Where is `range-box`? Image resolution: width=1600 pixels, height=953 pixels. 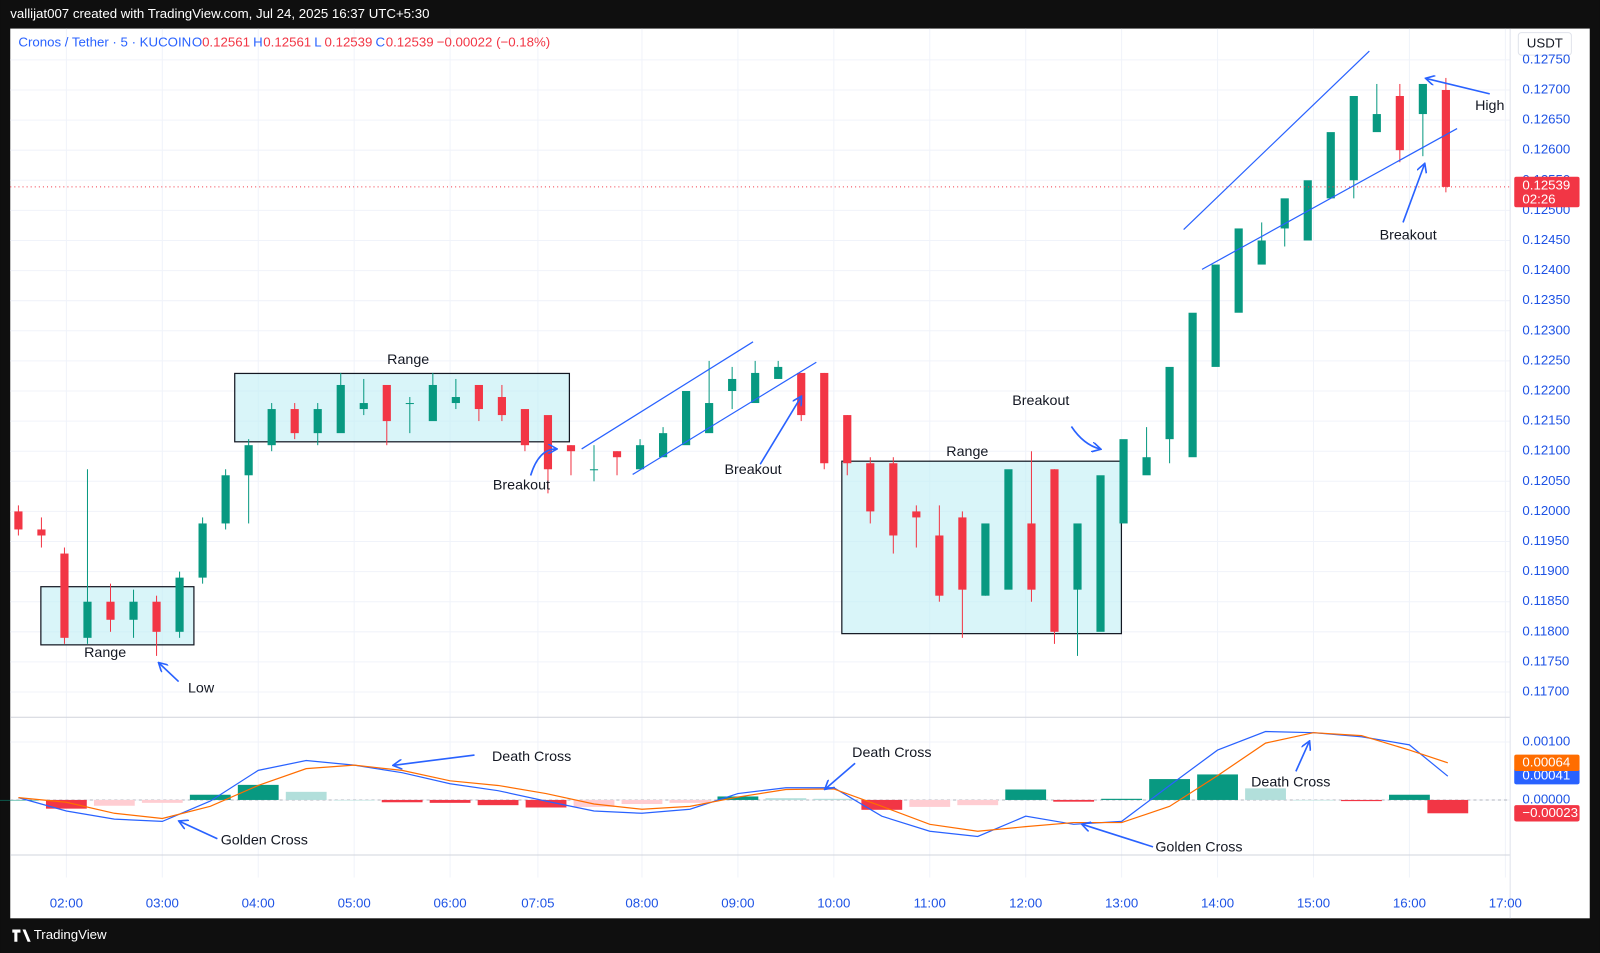
range-box is located at coordinates (402, 407).